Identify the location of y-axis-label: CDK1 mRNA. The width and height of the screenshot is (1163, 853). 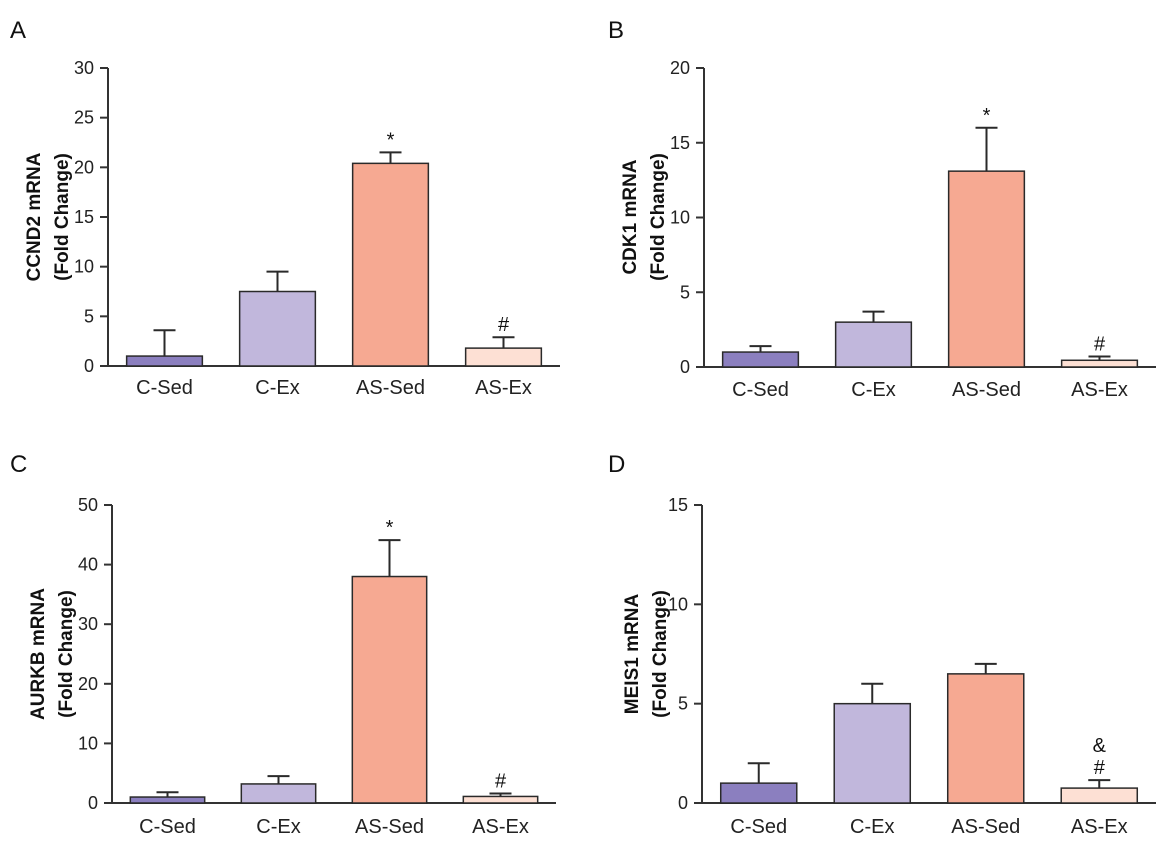
(630, 216).